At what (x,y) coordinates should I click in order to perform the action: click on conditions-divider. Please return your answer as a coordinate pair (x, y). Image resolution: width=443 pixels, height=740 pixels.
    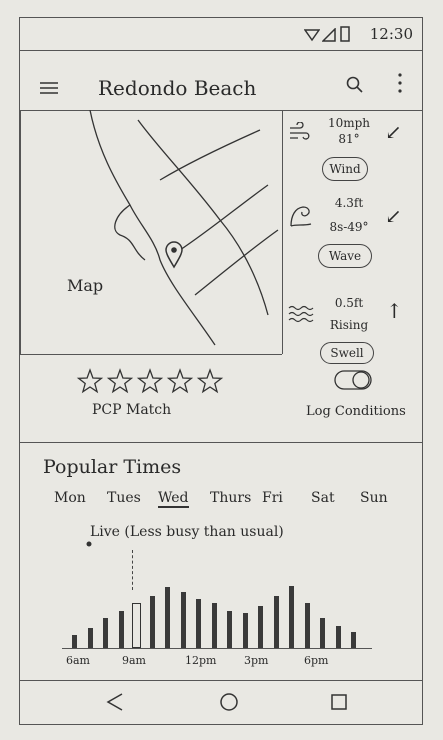
    Looking at the image, I should click on (221, 442).